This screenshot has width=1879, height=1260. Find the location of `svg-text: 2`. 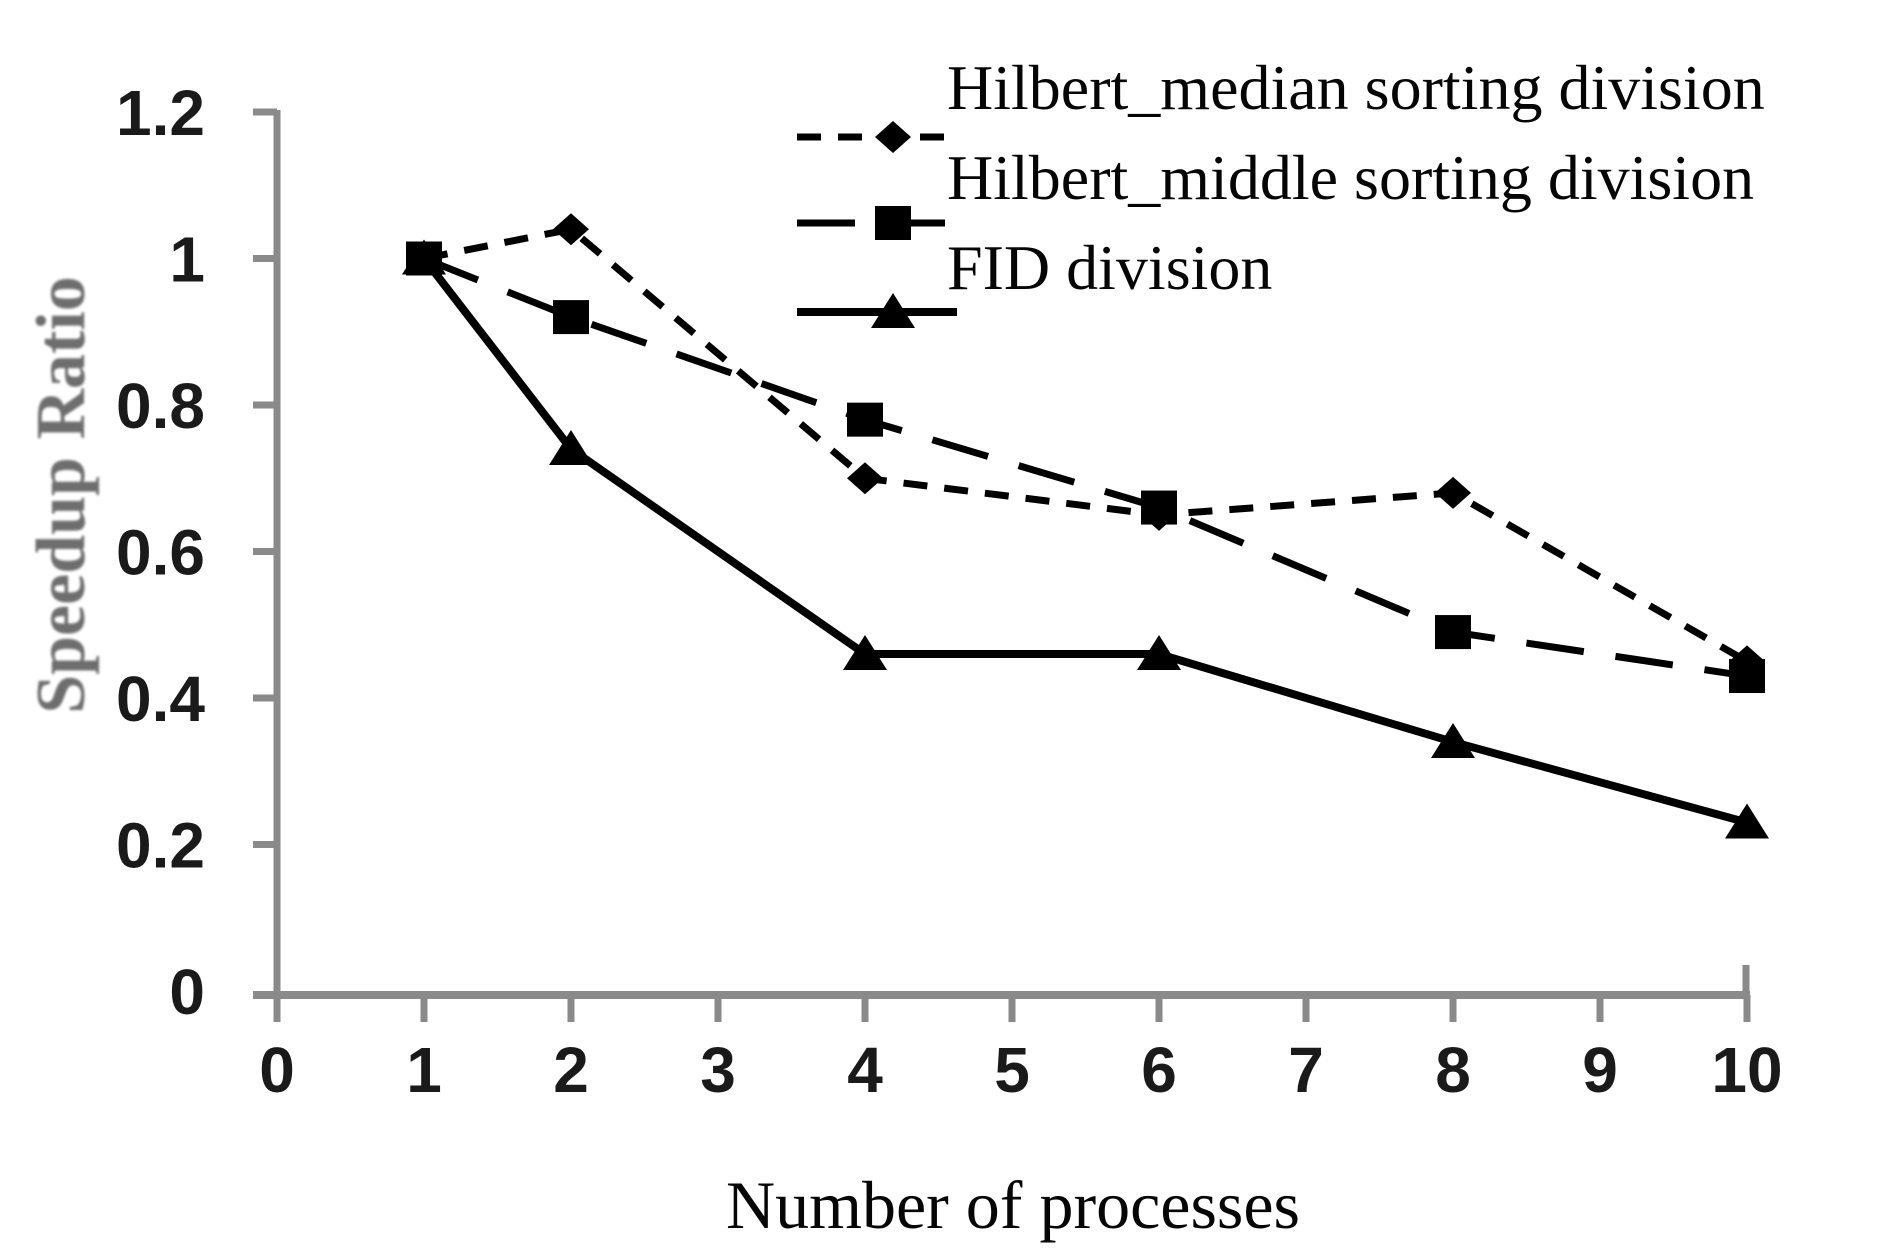

svg-text: 2 is located at coordinates (571, 1070).